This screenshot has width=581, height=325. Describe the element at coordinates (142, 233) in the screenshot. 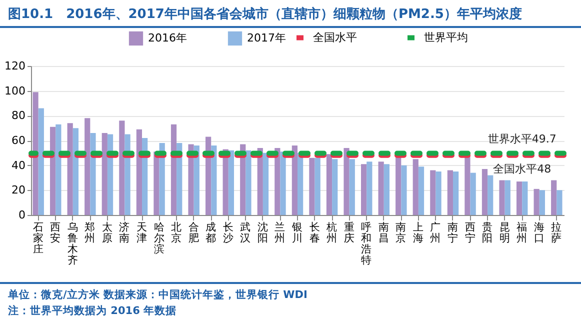

I see `x-tick-label: 天津` at that location.